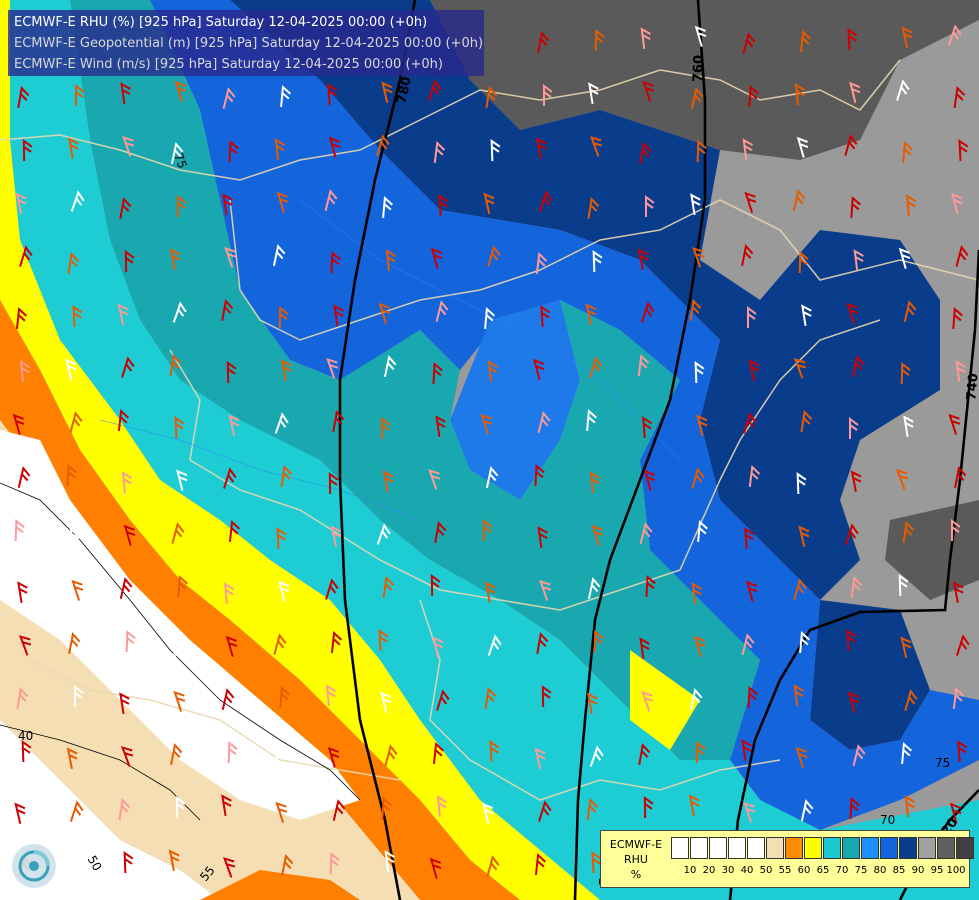 The height and width of the screenshot is (900, 979). What do you see at coordinates (180, 160) in the screenshot?
I see `rhu-label-75a: 75` at bounding box center [180, 160].